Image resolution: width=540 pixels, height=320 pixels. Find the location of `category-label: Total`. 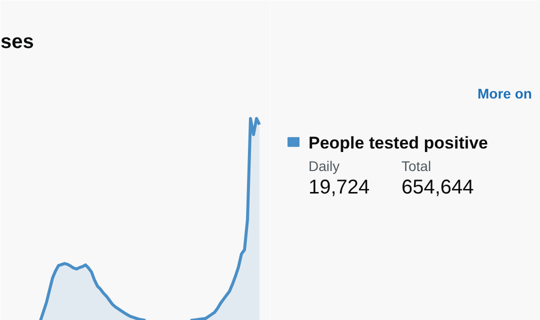

category-label: Total is located at coordinates (417, 166).